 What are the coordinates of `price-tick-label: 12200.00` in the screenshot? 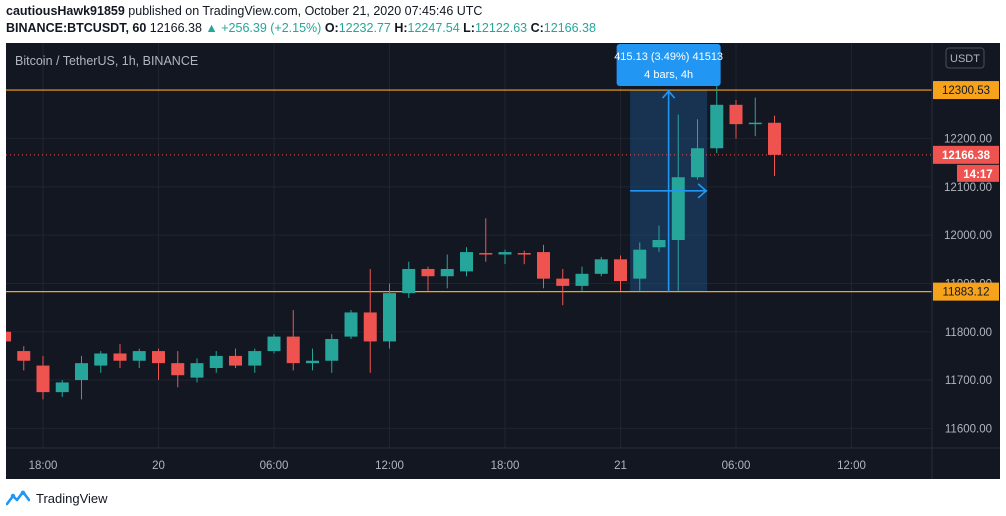 It's located at (968, 140).